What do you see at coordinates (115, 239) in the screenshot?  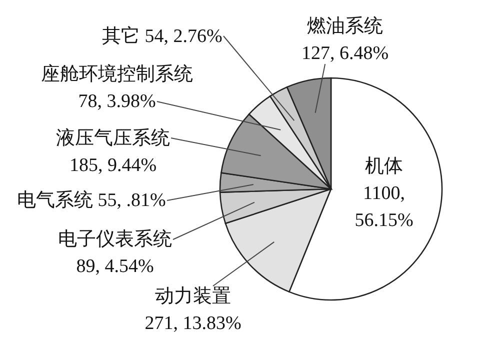 I see `slice-label: 电子仪表系统` at bounding box center [115, 239].